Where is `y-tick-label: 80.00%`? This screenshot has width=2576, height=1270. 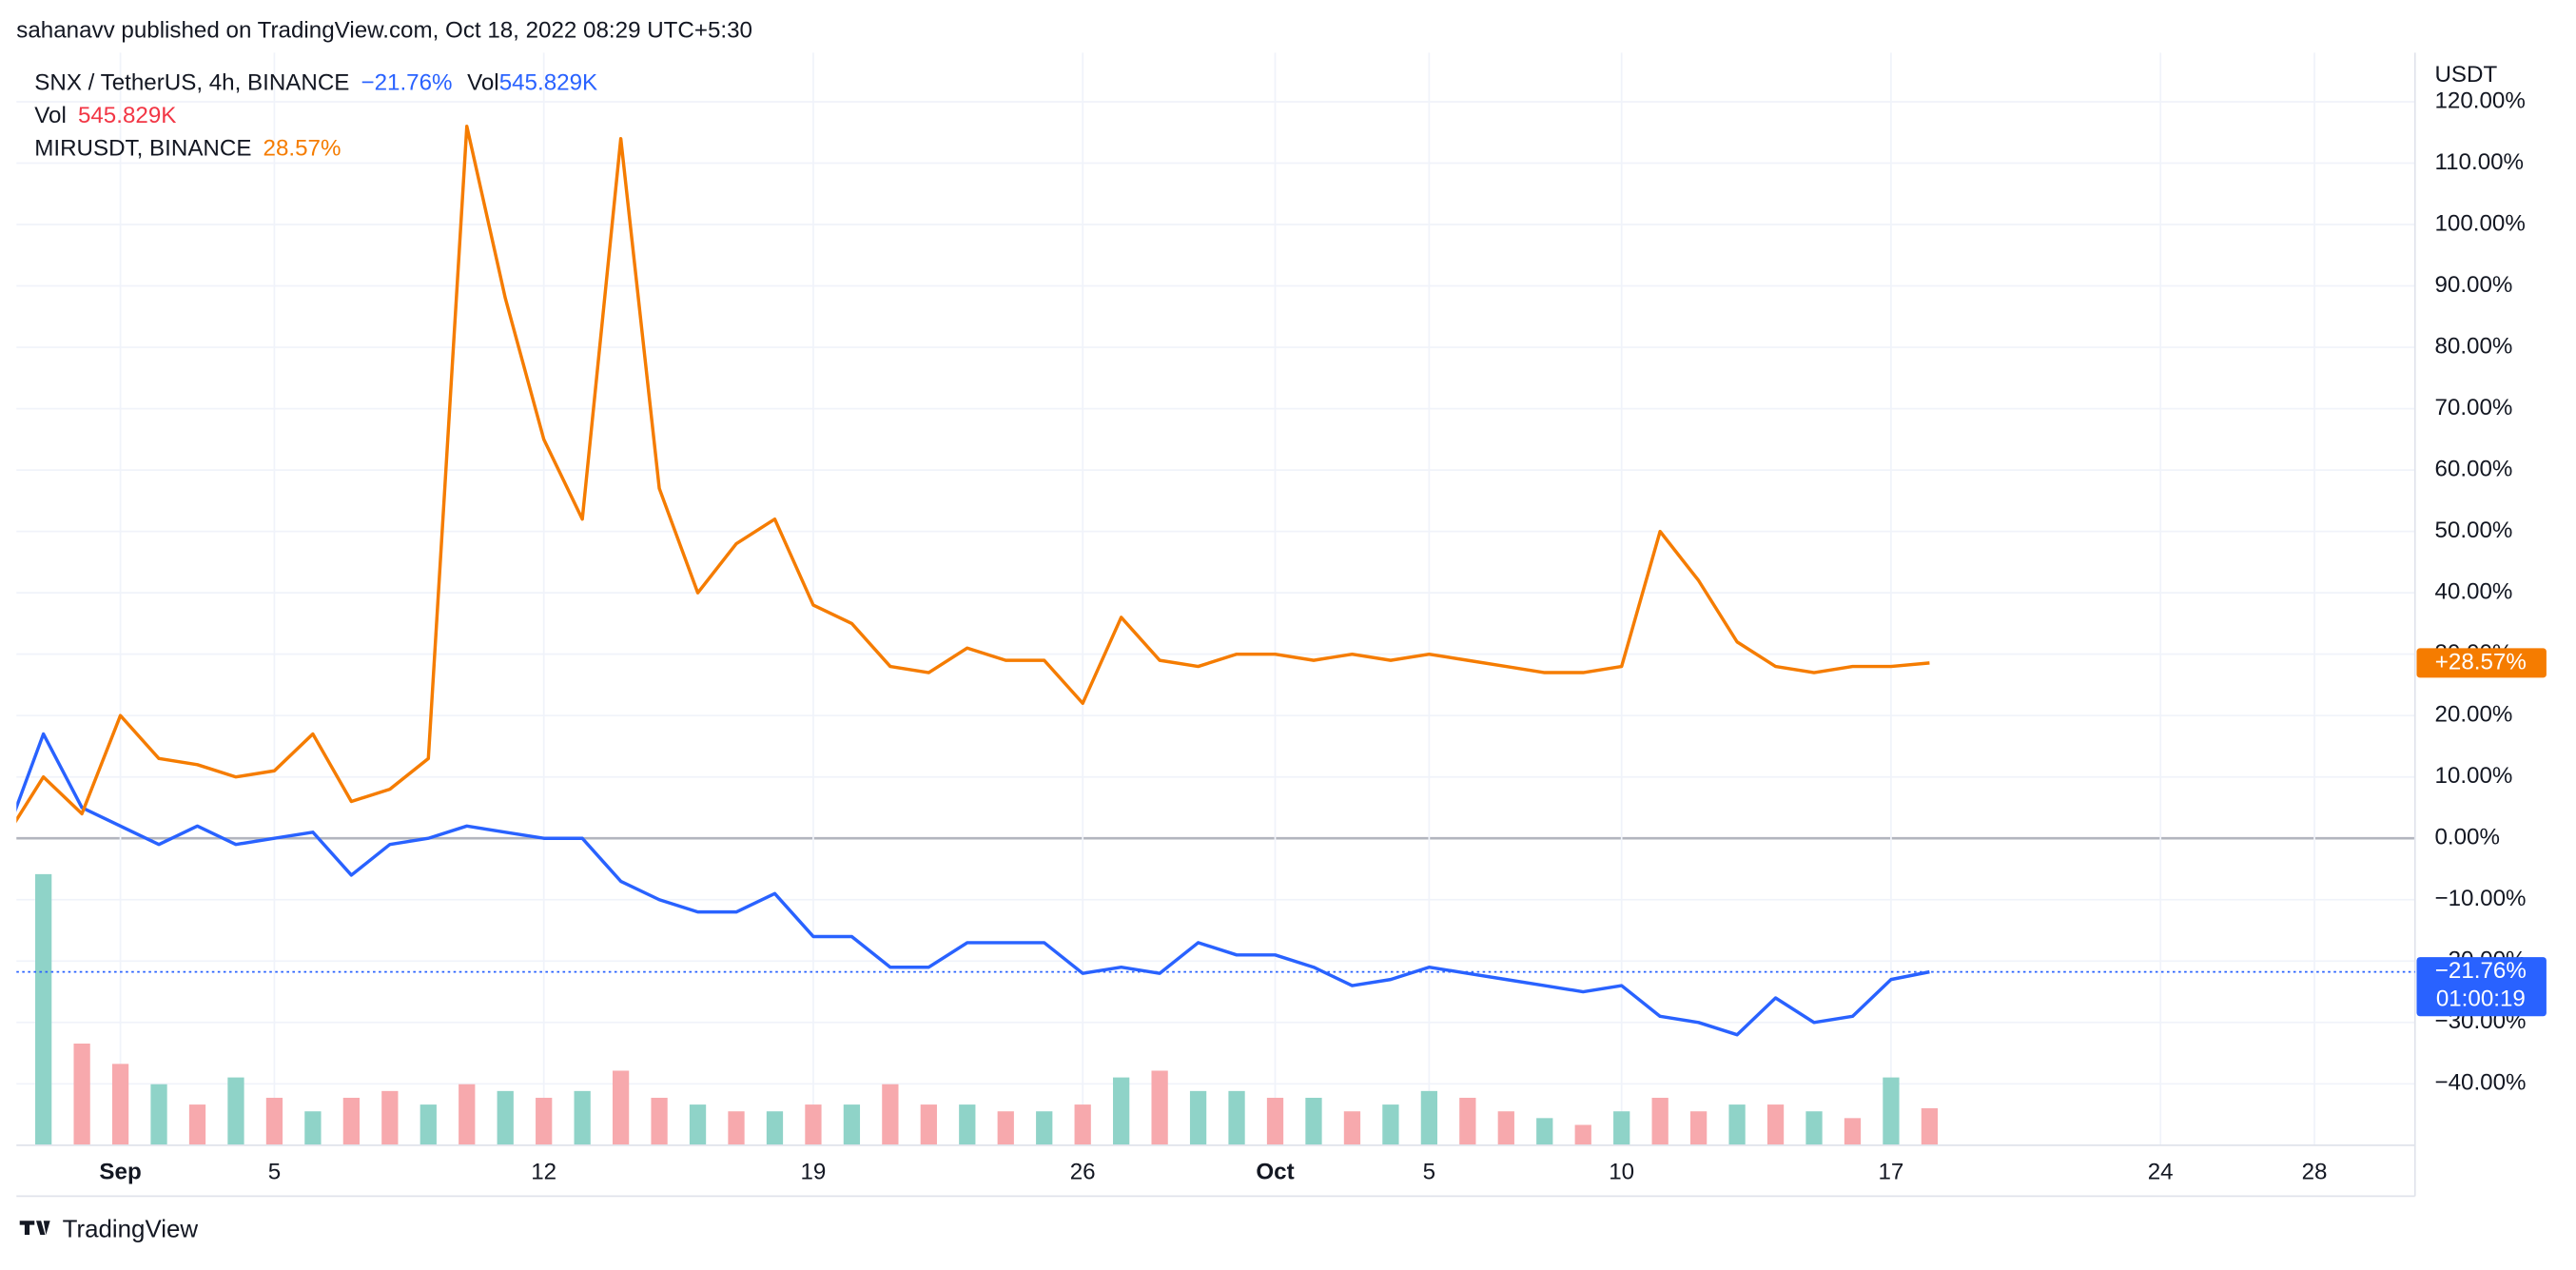 y-tick-label: 80.00% is located at coordinates (2473, 346).